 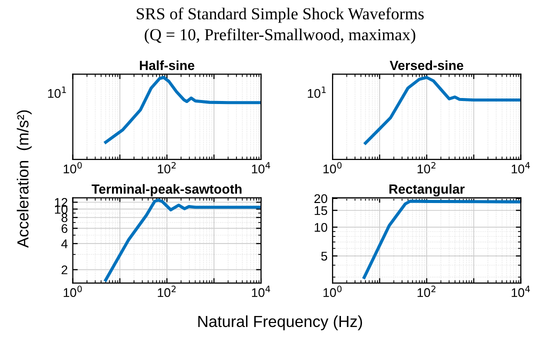 I want to click on text: SRS of Standard Simple Shock Waveforms, so click(x=280, y=15).